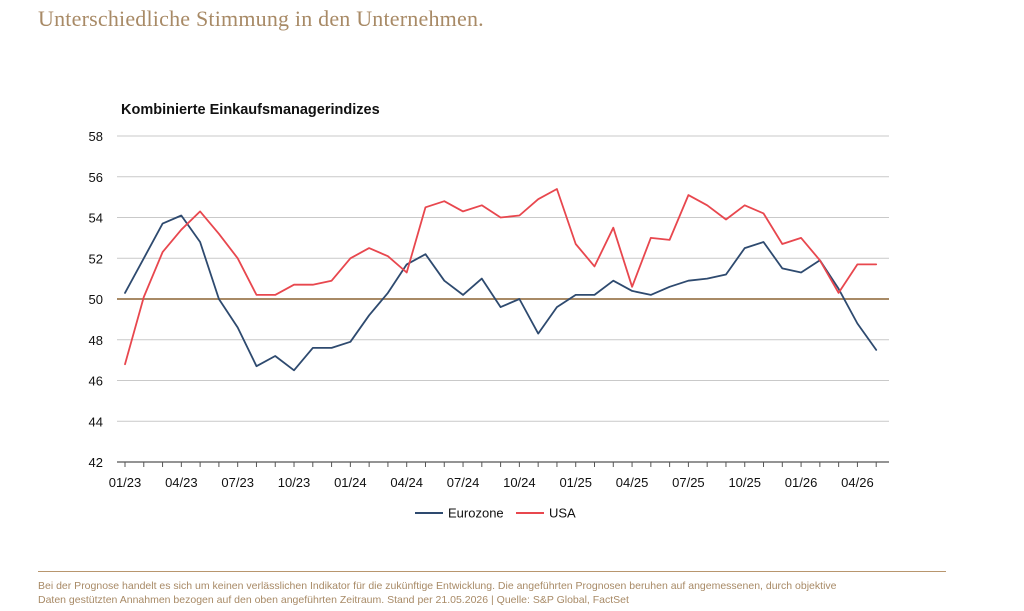 Image resolution: width=1024 pixels, height=611 pixels. Describe the element at coordinates (476, 513) in the screenshot. I see `legend-label-eurozone: Eurozone` at that location.